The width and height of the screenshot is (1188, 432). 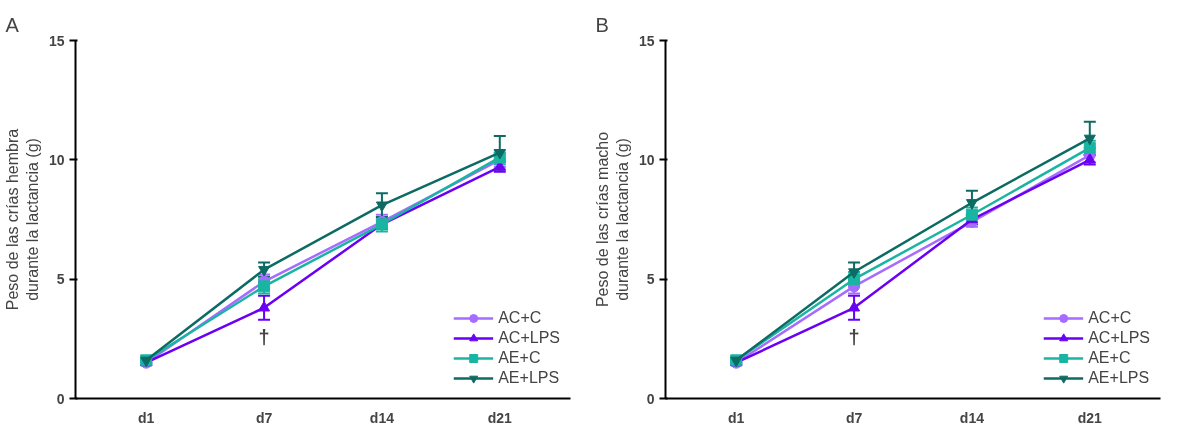 I want to click on y-axis-title: Peso de las crías macho durante la lactancia (g), so click(x=612, y=219).